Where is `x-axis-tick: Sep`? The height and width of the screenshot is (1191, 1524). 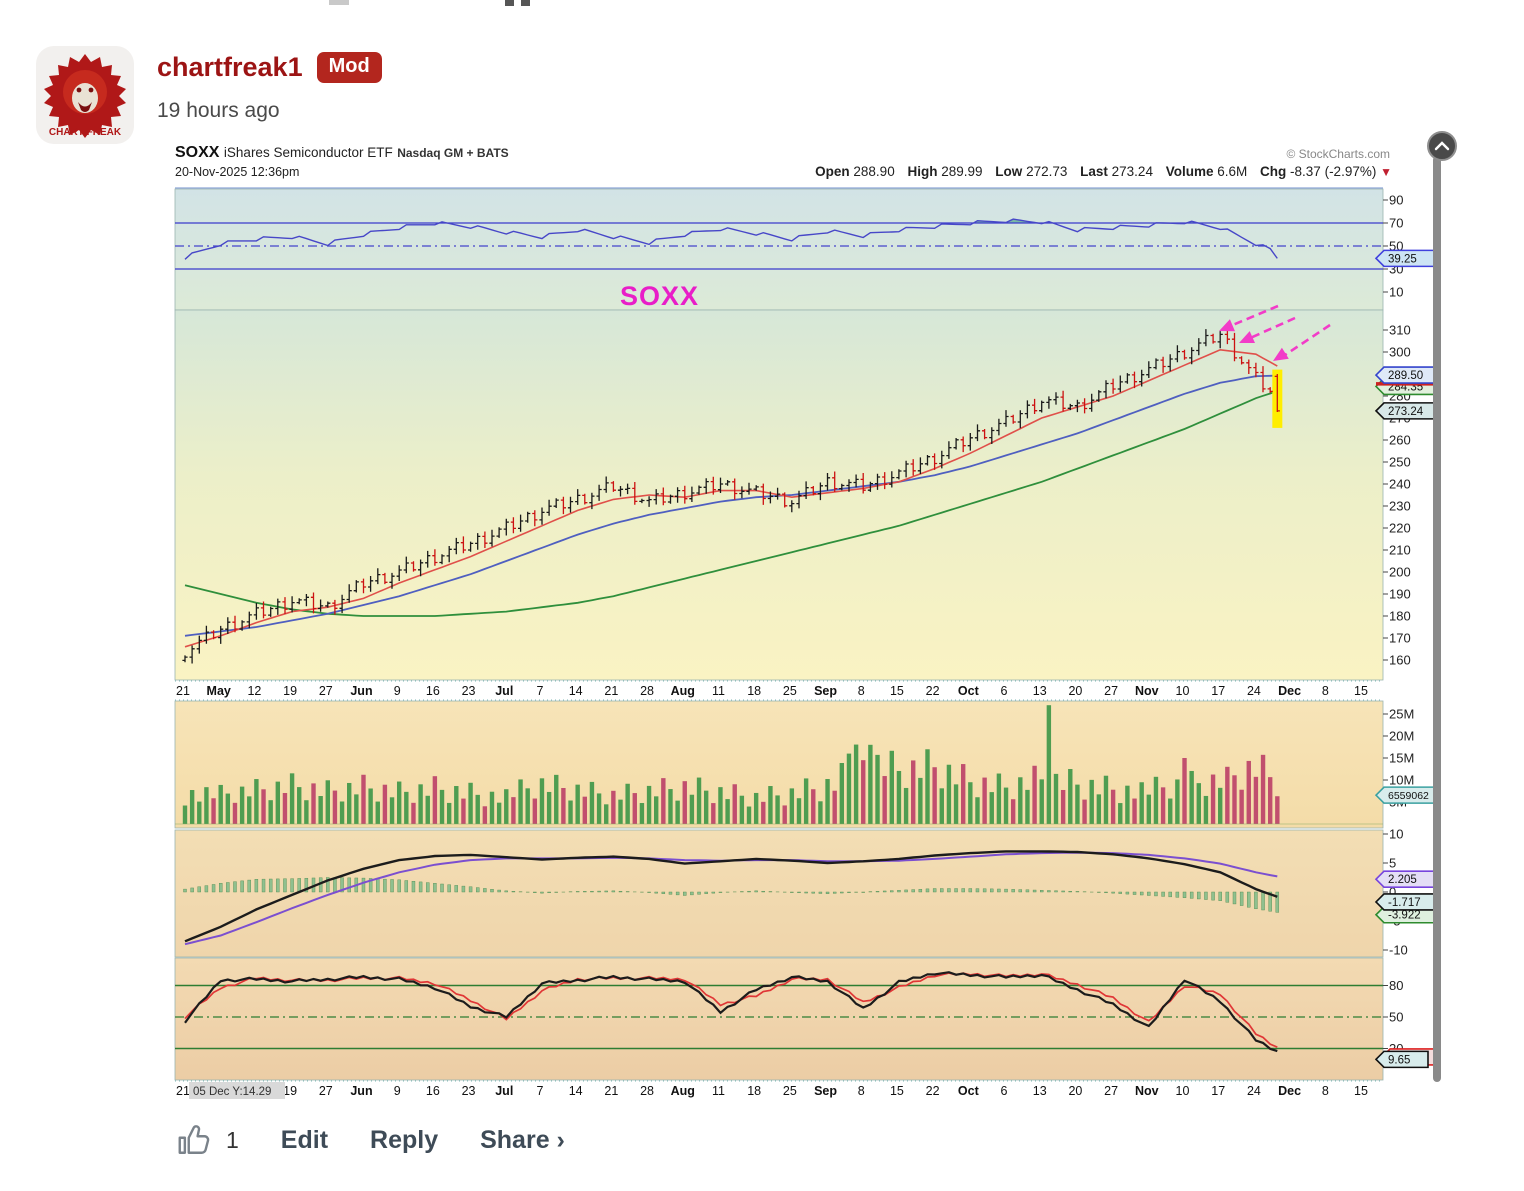
x-axis-tick: Sep is located at coordinates (825, 1091).